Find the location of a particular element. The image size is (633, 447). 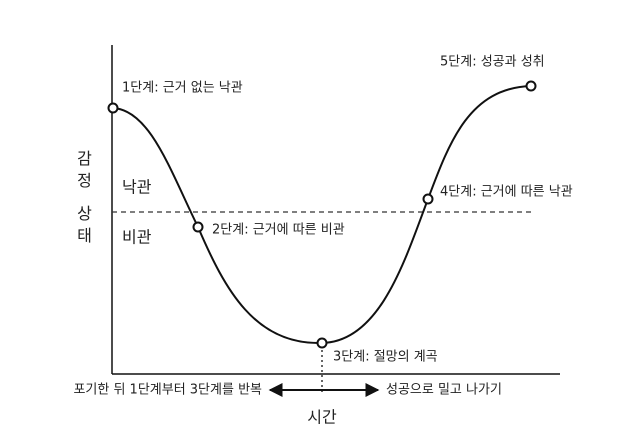

x-left-label: 포기한 뒤 1단계부터 3단계를 반복 is located at coordinates (167, 390).